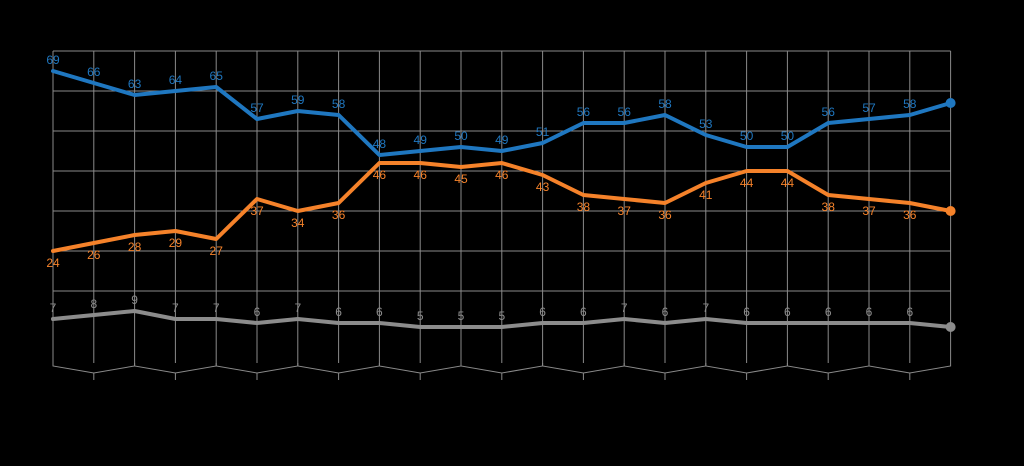 The height and width of the screenshot is (466, 1024). Describe the element at coordinates (910, 104) in the screenshot. I see `data-label-blue-21: 58` at that location.